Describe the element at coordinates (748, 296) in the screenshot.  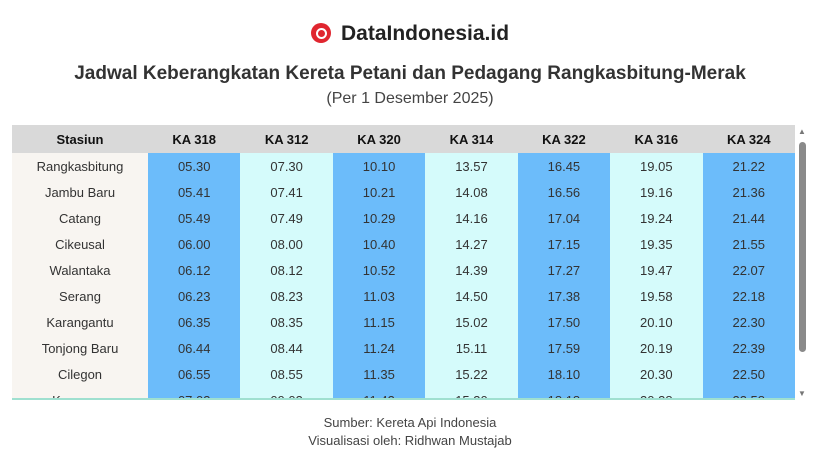
I see `time-cell: 22.18` at that location.